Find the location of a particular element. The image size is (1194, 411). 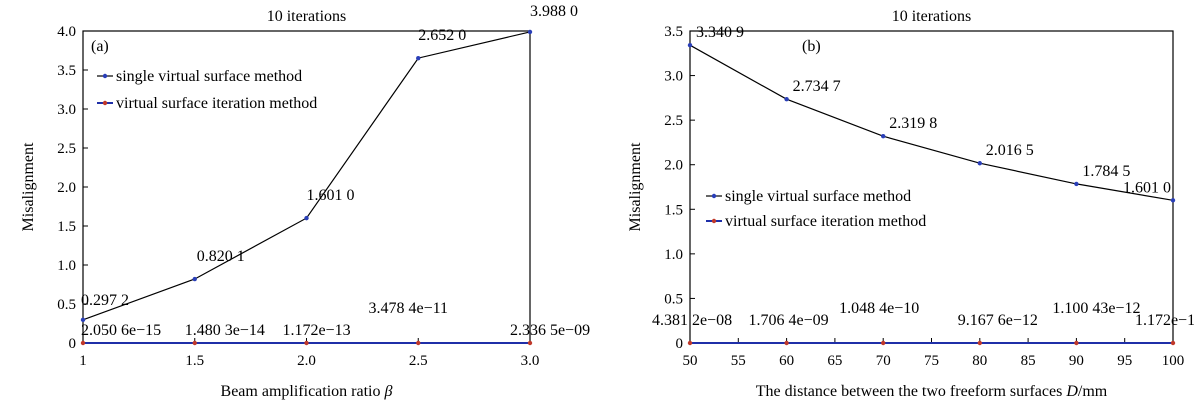

chart1-y-tick-label: 4.0 is located at coordinates (66, 32).